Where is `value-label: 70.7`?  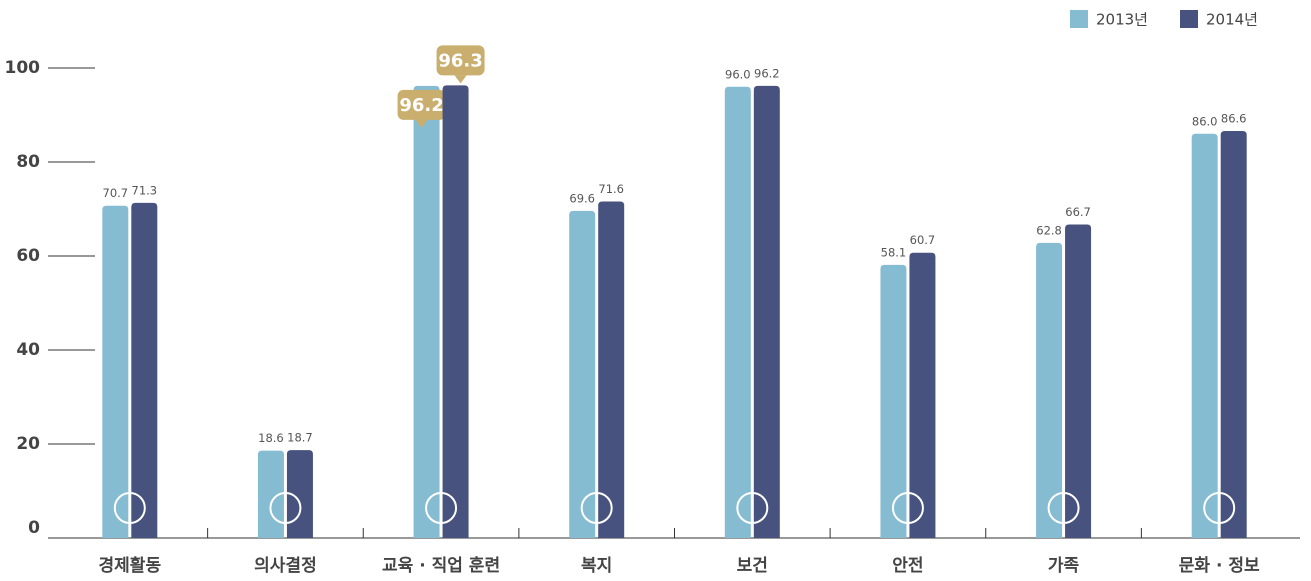
value-label: 70.7 is located at coordinates (116, 193).